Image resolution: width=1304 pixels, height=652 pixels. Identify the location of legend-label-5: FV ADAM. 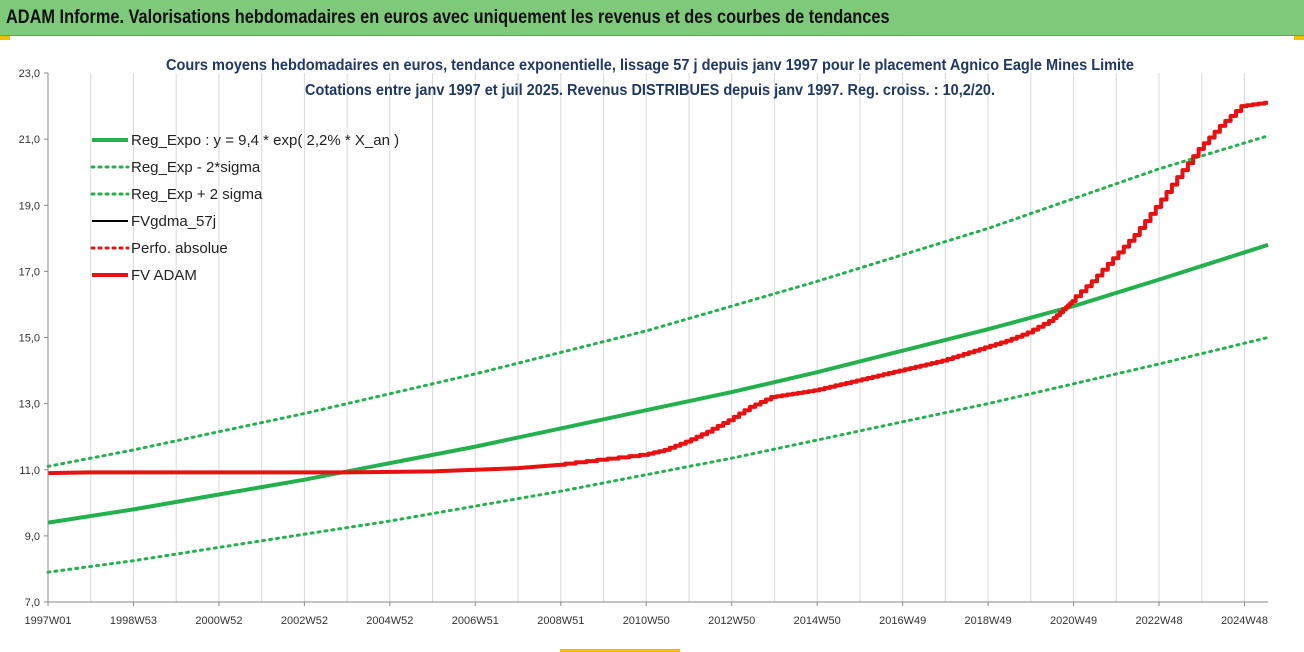
(164, 275).